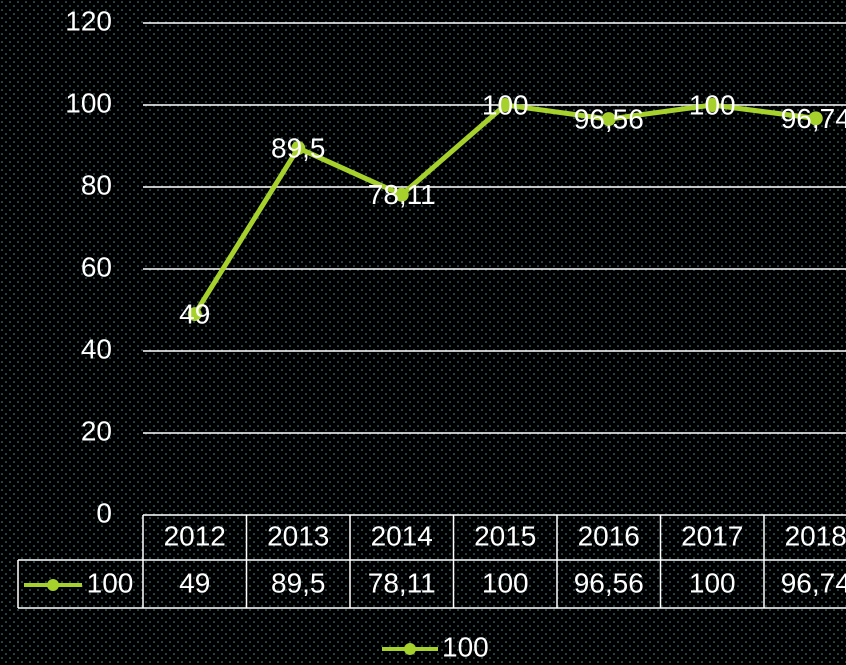 The height and width of the screenshot is (665, 846). I want to click on data-label: 49, so click(194, 313).